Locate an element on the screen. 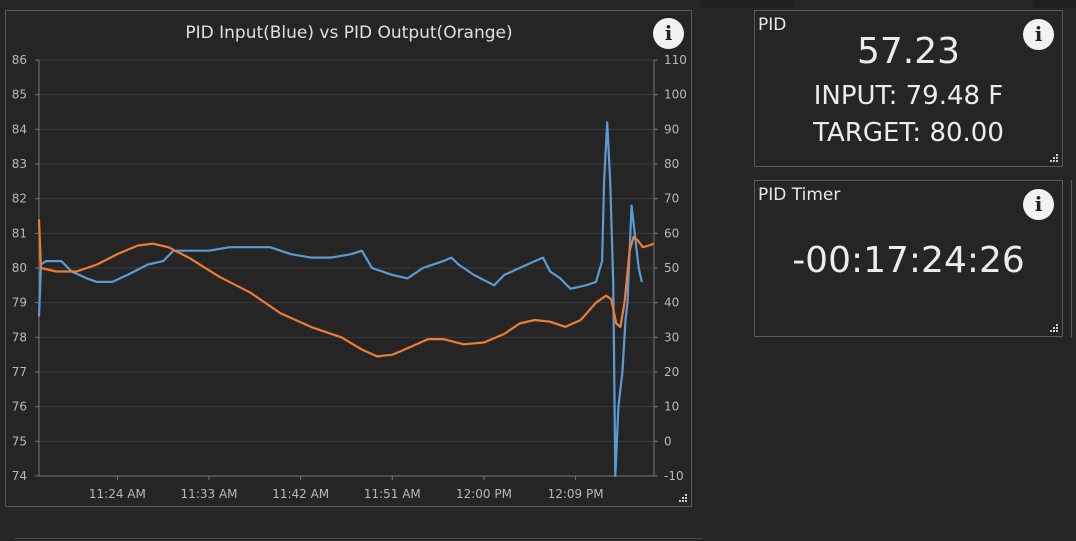 The width and height of the screenshot is (1076, 541). y-right-tick-label: 90 is located at coordinates (671, 129).